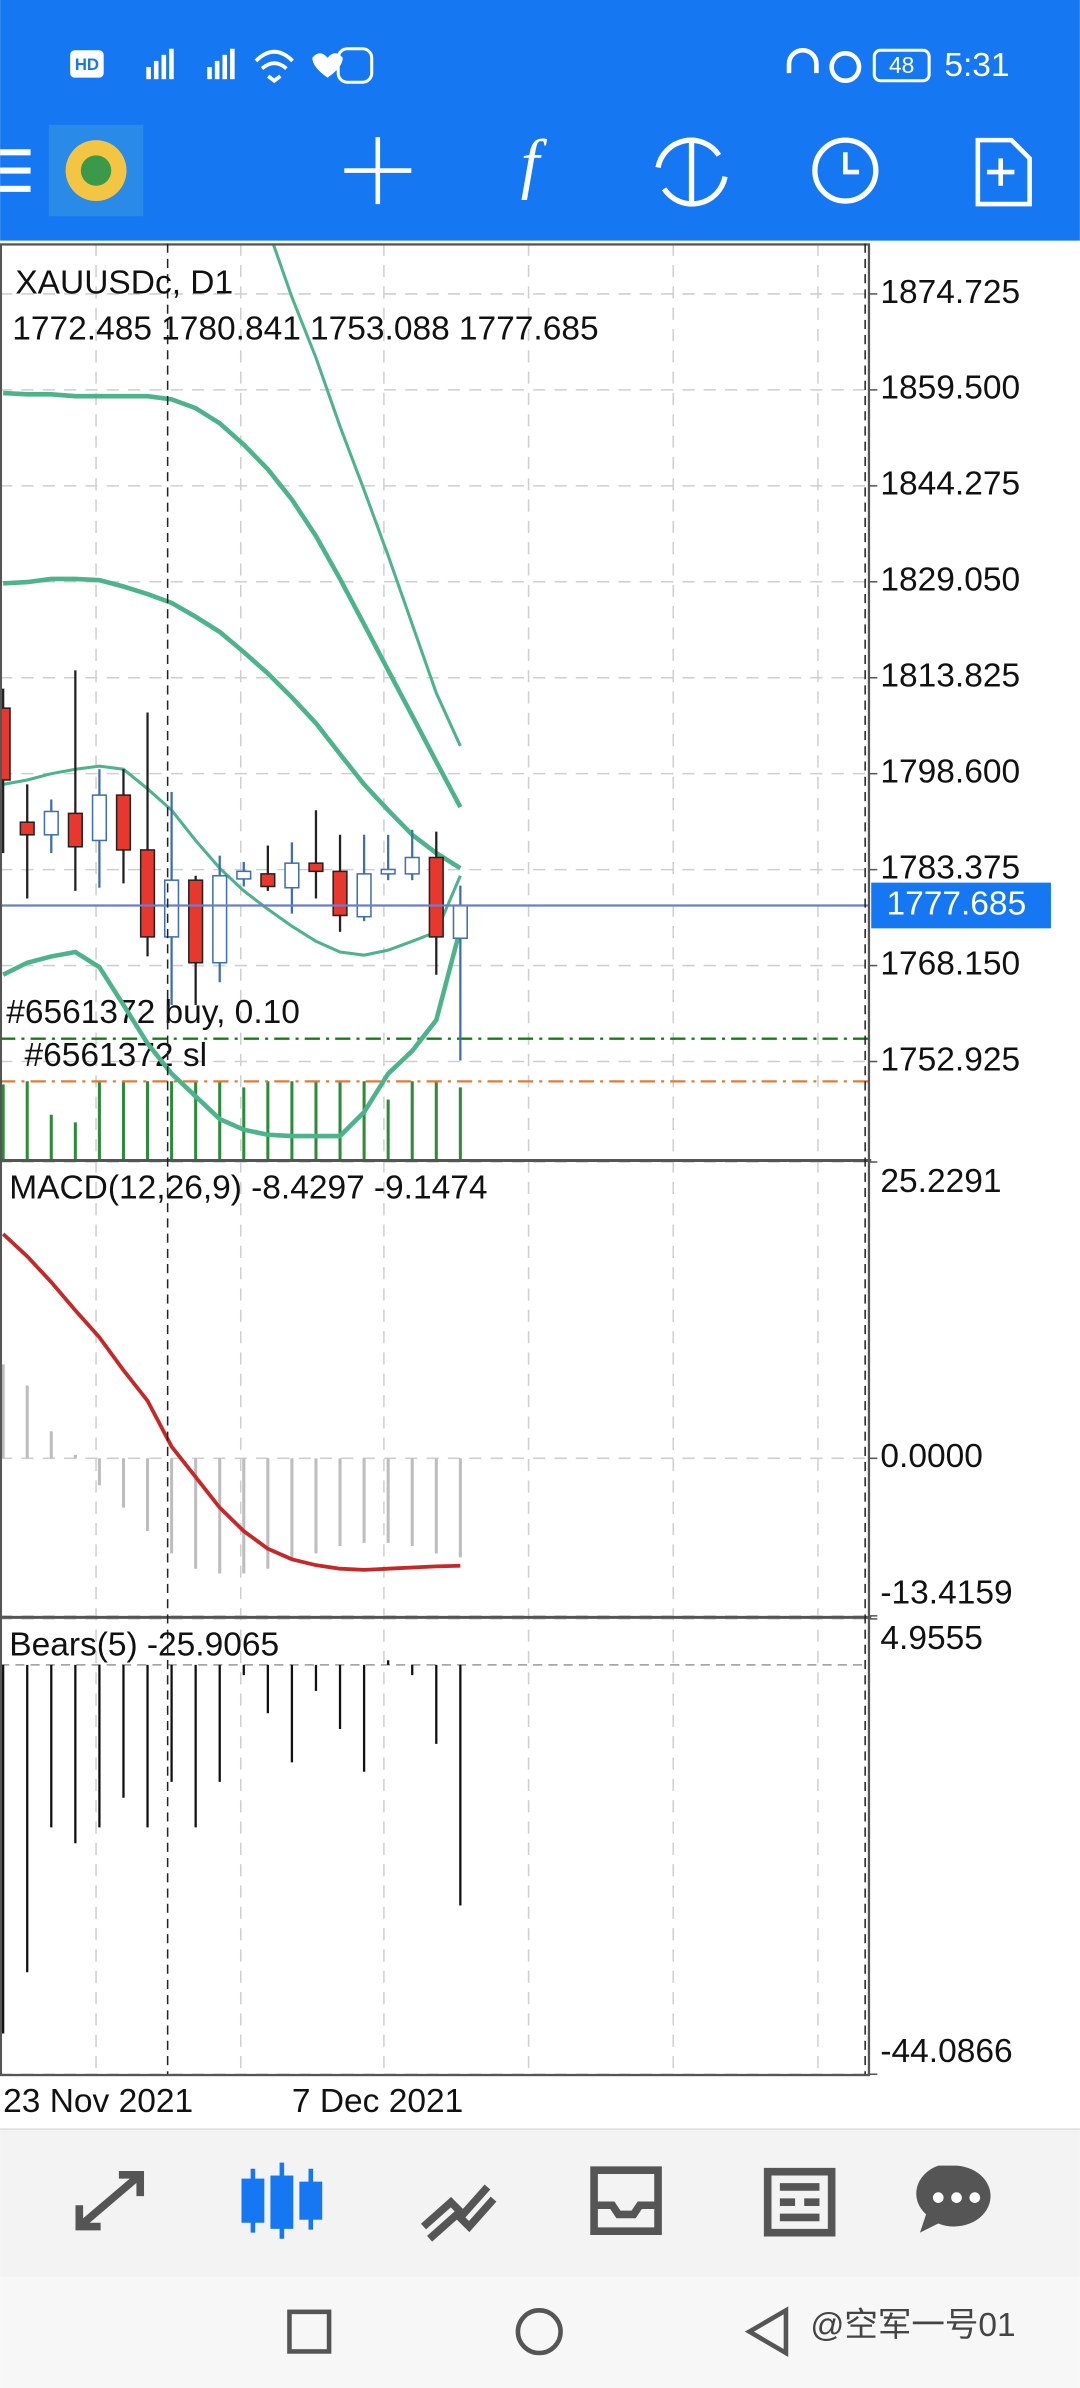  Describe the element at coordinates (799, 2202) in the screenshot. I see `news-tab` at that location.